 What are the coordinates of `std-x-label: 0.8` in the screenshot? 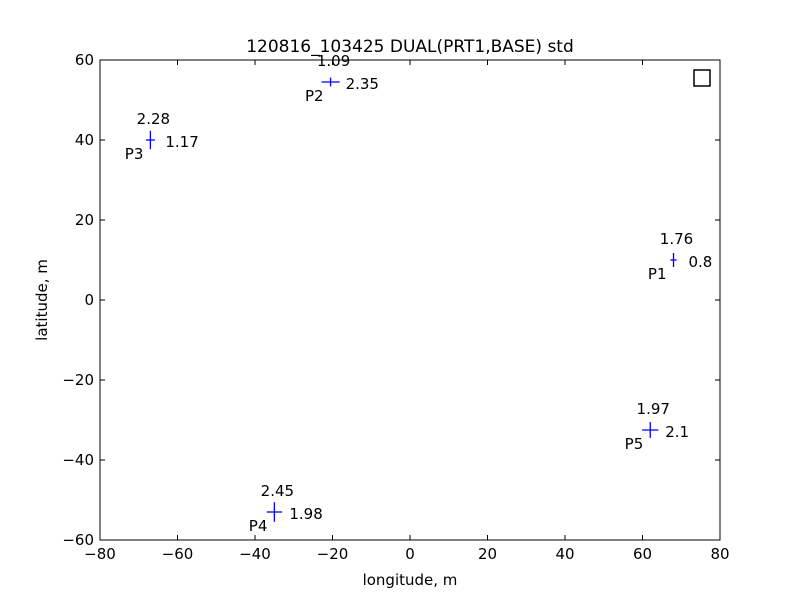 It's located at (701, 262).